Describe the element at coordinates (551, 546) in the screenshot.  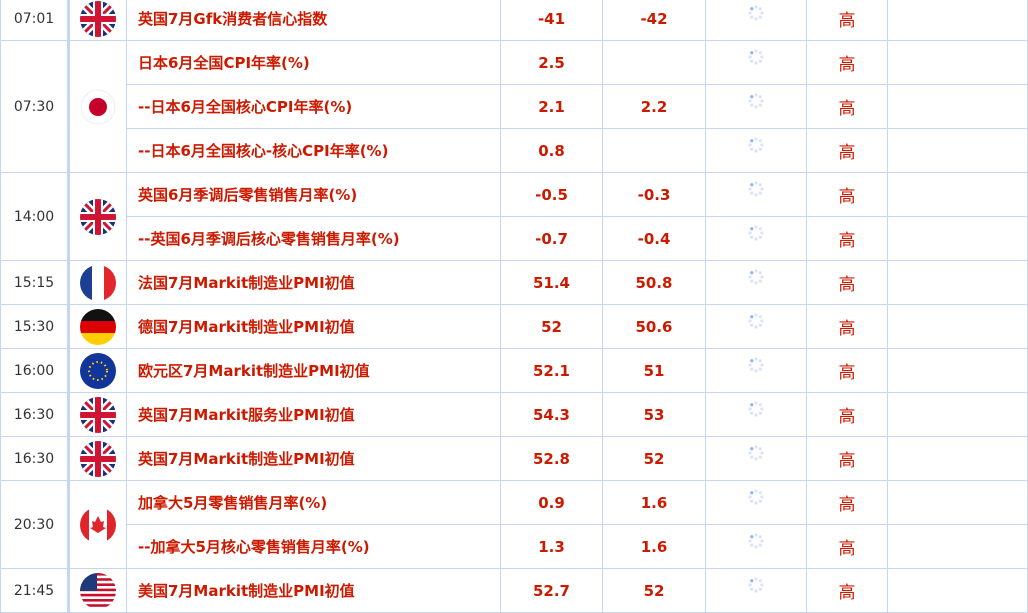
I see `previous-value: 1.3` at that location.